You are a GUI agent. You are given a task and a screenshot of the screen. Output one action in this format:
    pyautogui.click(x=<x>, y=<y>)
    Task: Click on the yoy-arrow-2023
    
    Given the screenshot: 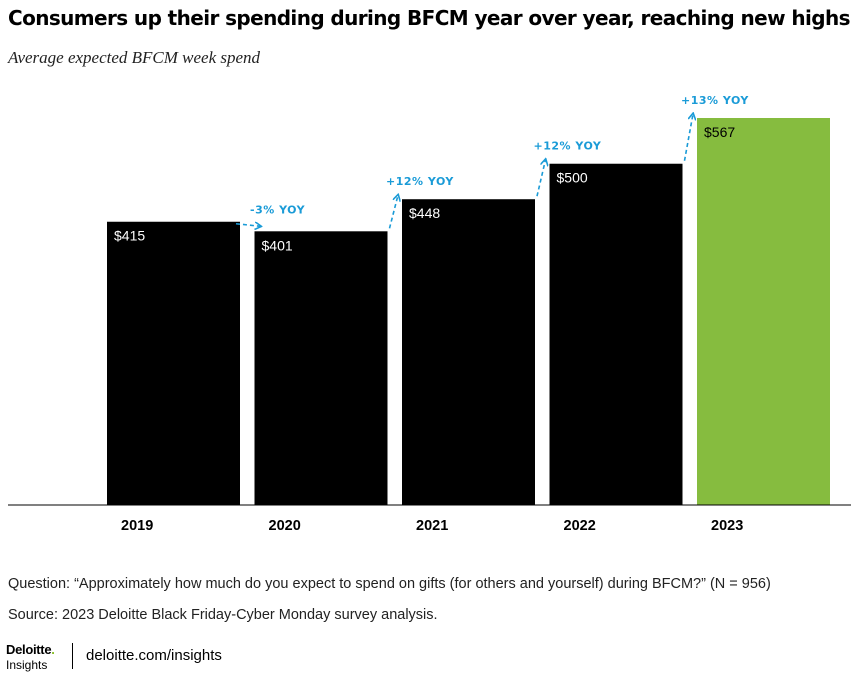 What is the action you would take?
    pyautogui.click(x=688, y=137)
    